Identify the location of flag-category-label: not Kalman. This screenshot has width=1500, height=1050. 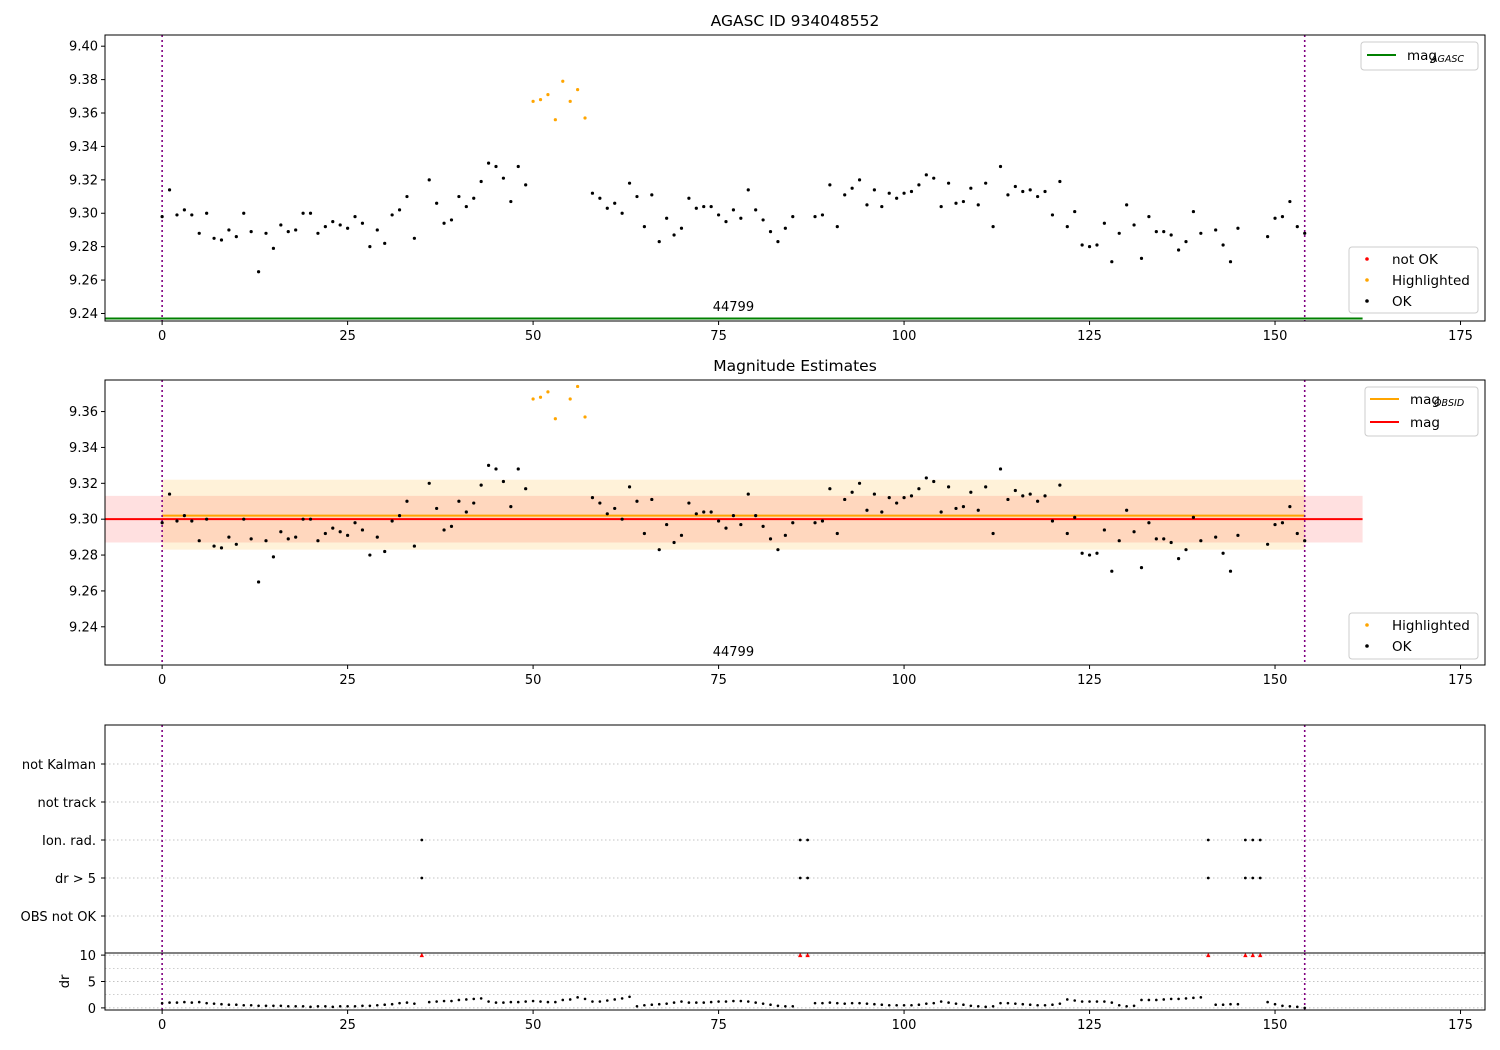
(59, 765).